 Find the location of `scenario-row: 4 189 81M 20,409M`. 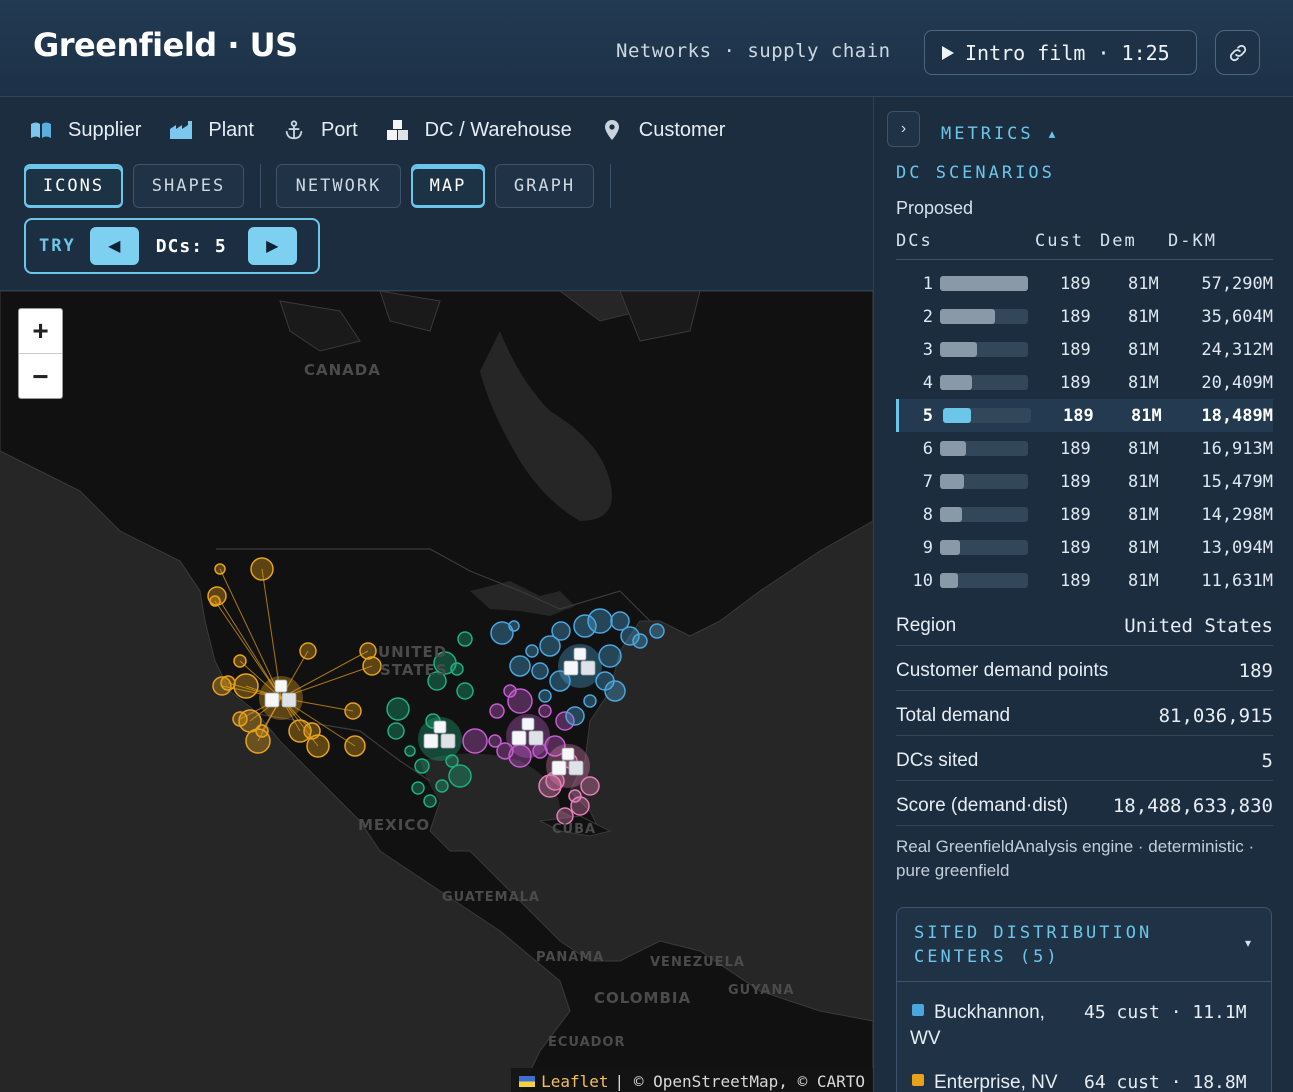

scenario-row: 4 189 81M 20,409M is located at coordinates (1084, 382).